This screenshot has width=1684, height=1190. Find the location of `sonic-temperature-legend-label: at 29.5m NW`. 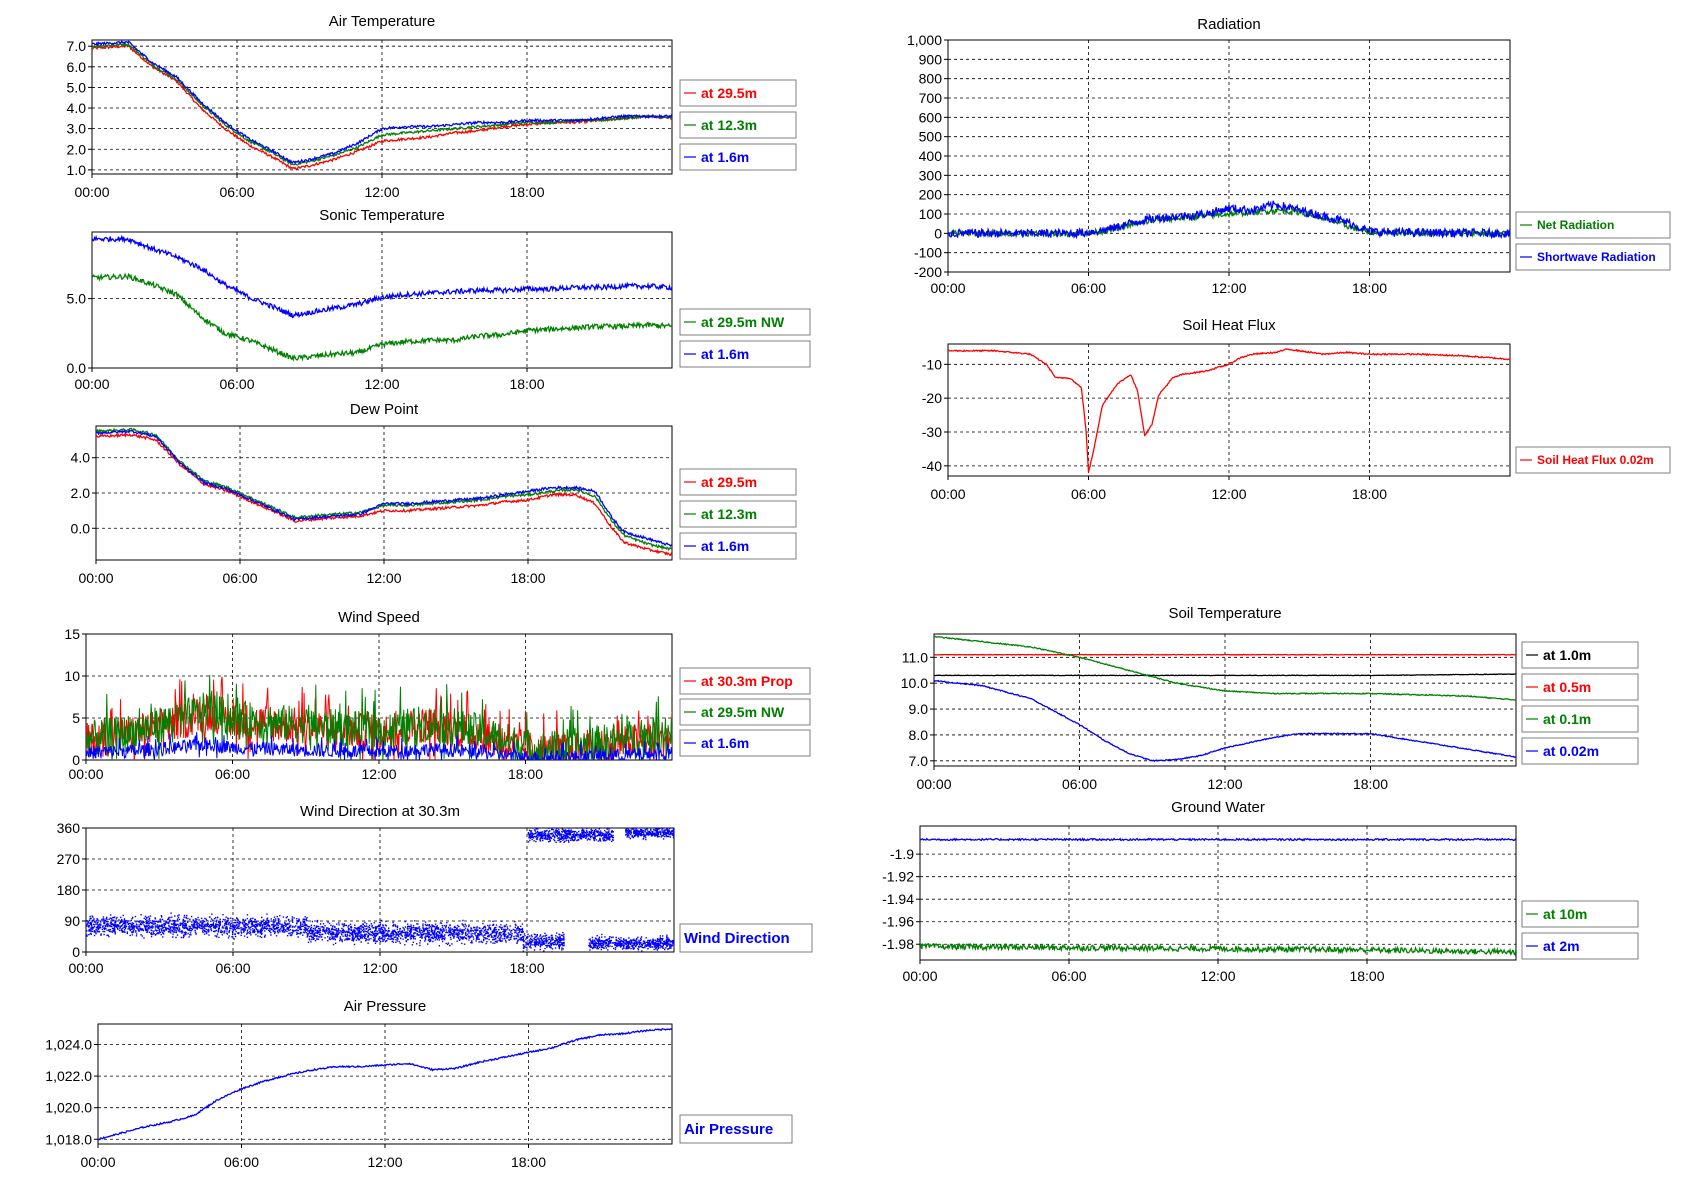

sonic-temperature-legend-label: at 29.5m NW is located at coordinates (743, 322).